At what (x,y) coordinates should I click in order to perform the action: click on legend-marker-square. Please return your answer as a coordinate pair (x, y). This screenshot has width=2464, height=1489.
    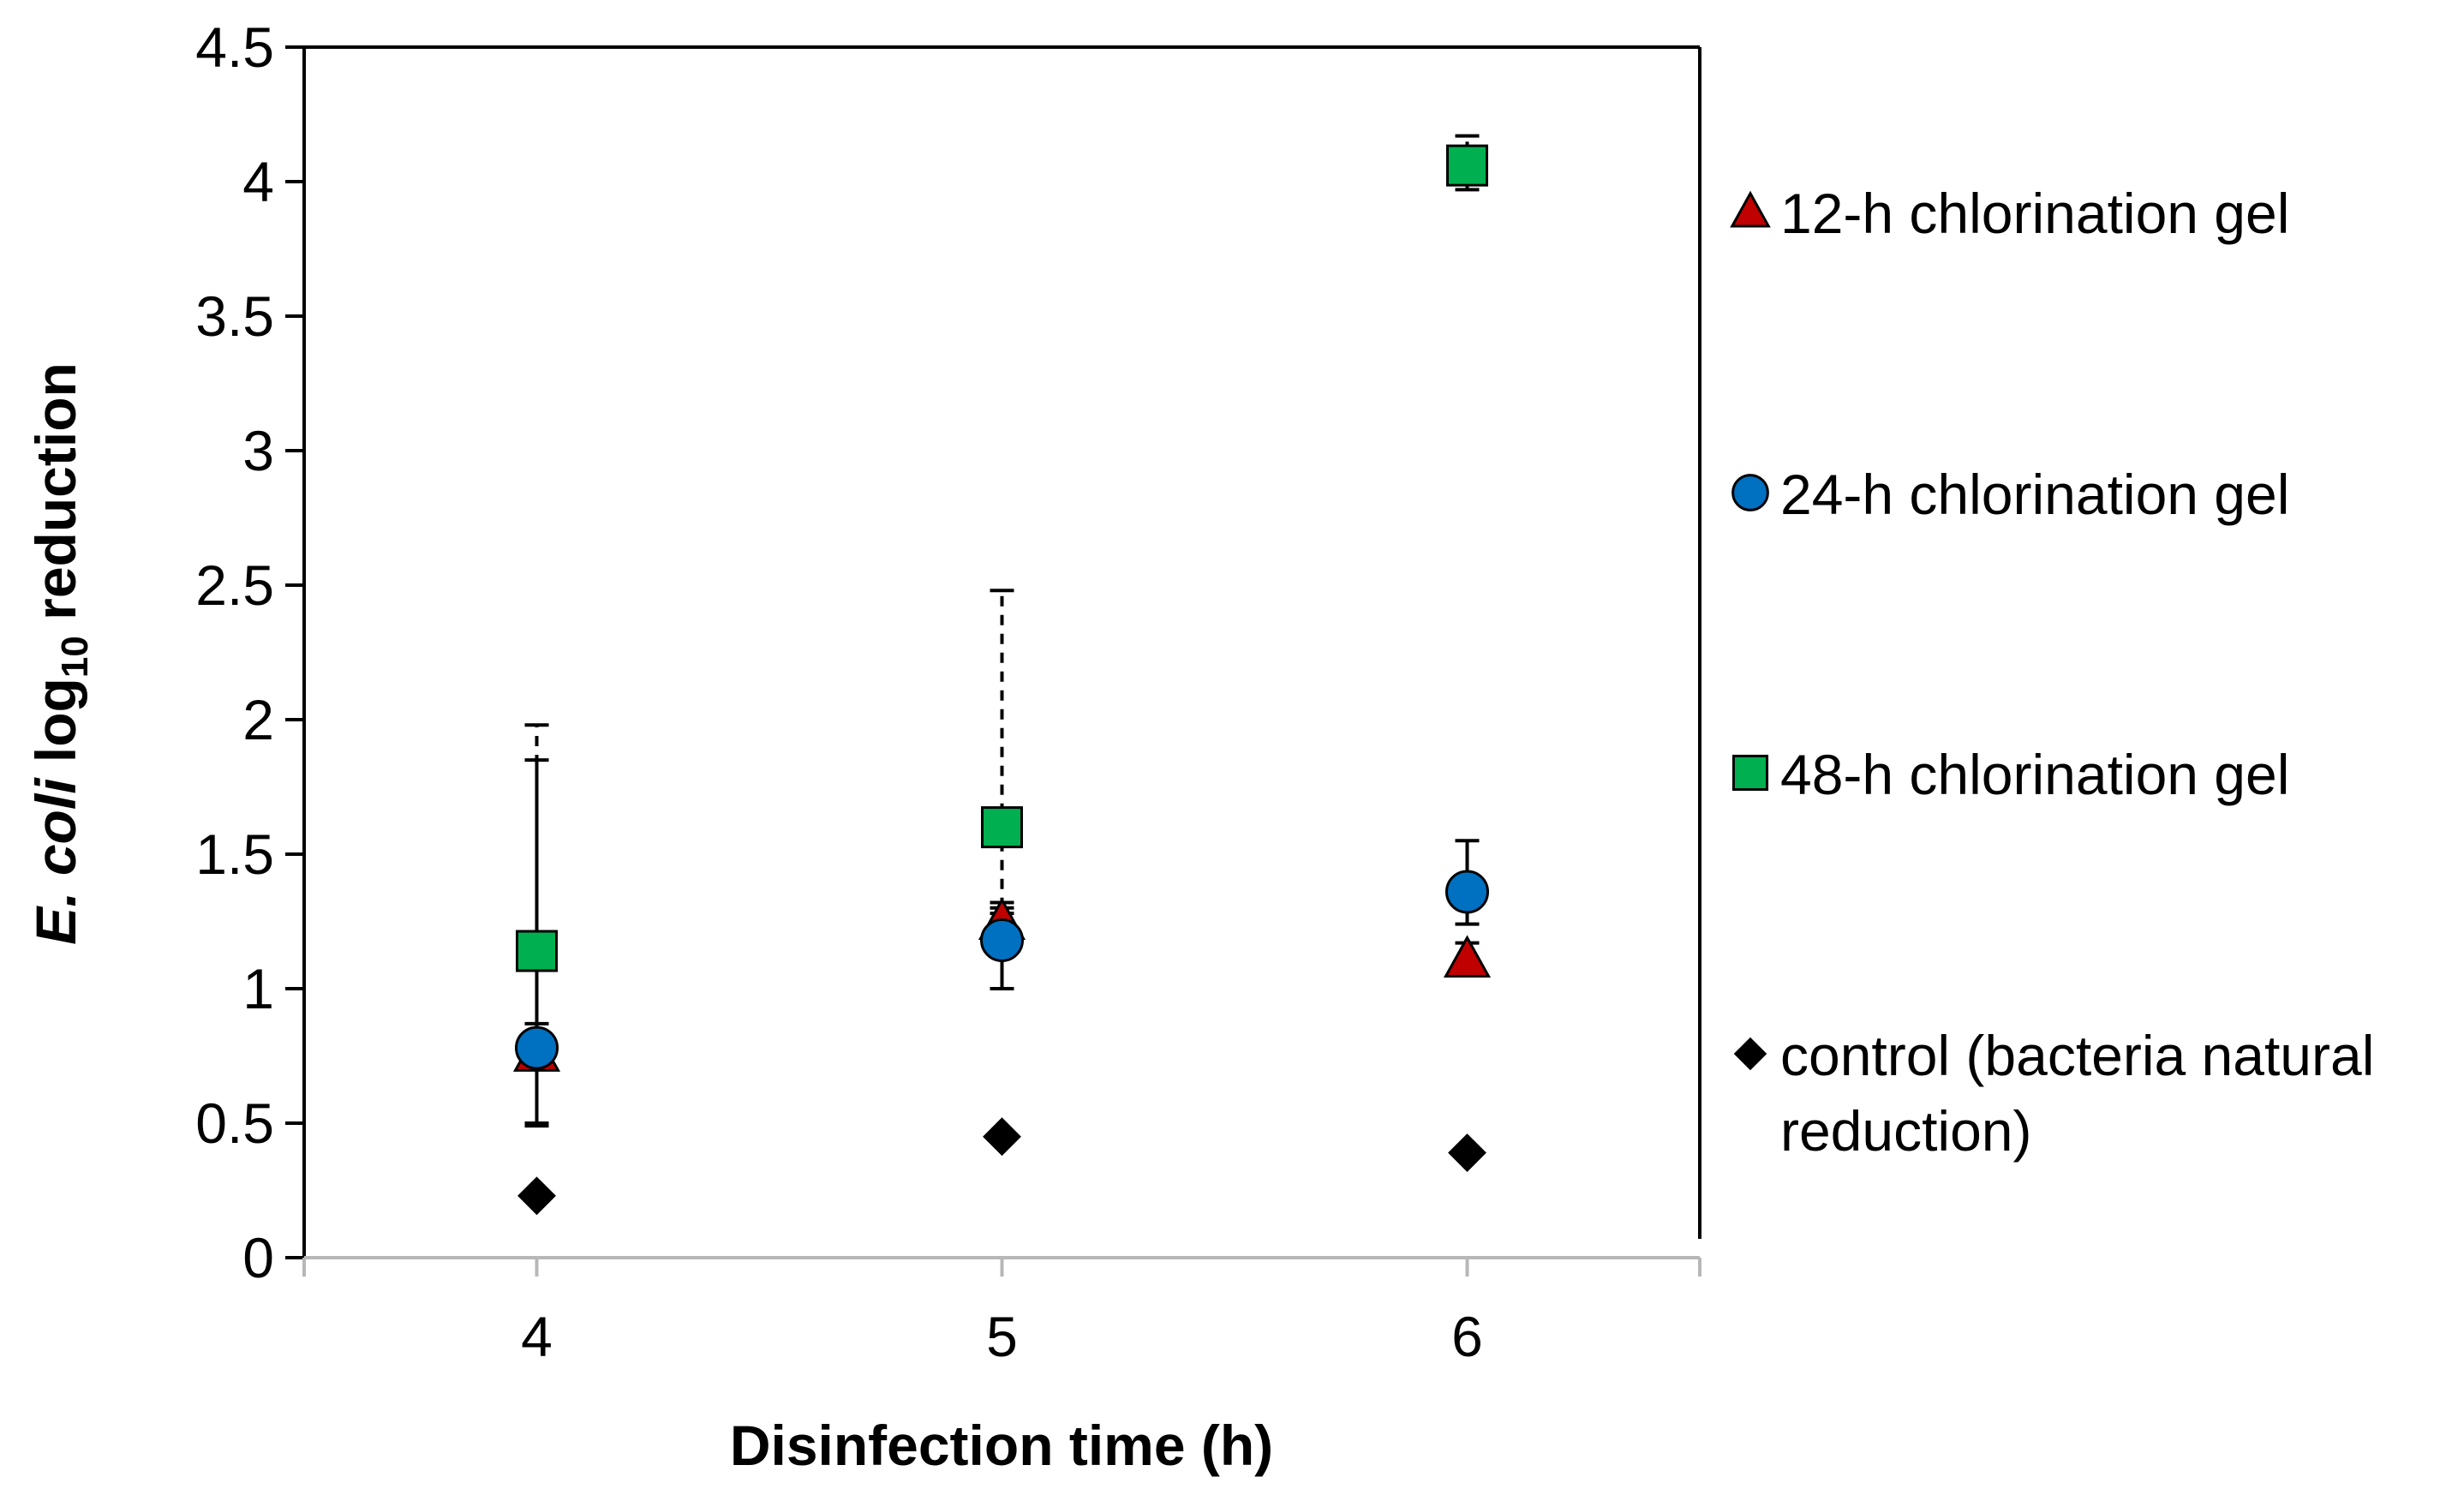
    Looking at the image, I should click on (1750, 773).